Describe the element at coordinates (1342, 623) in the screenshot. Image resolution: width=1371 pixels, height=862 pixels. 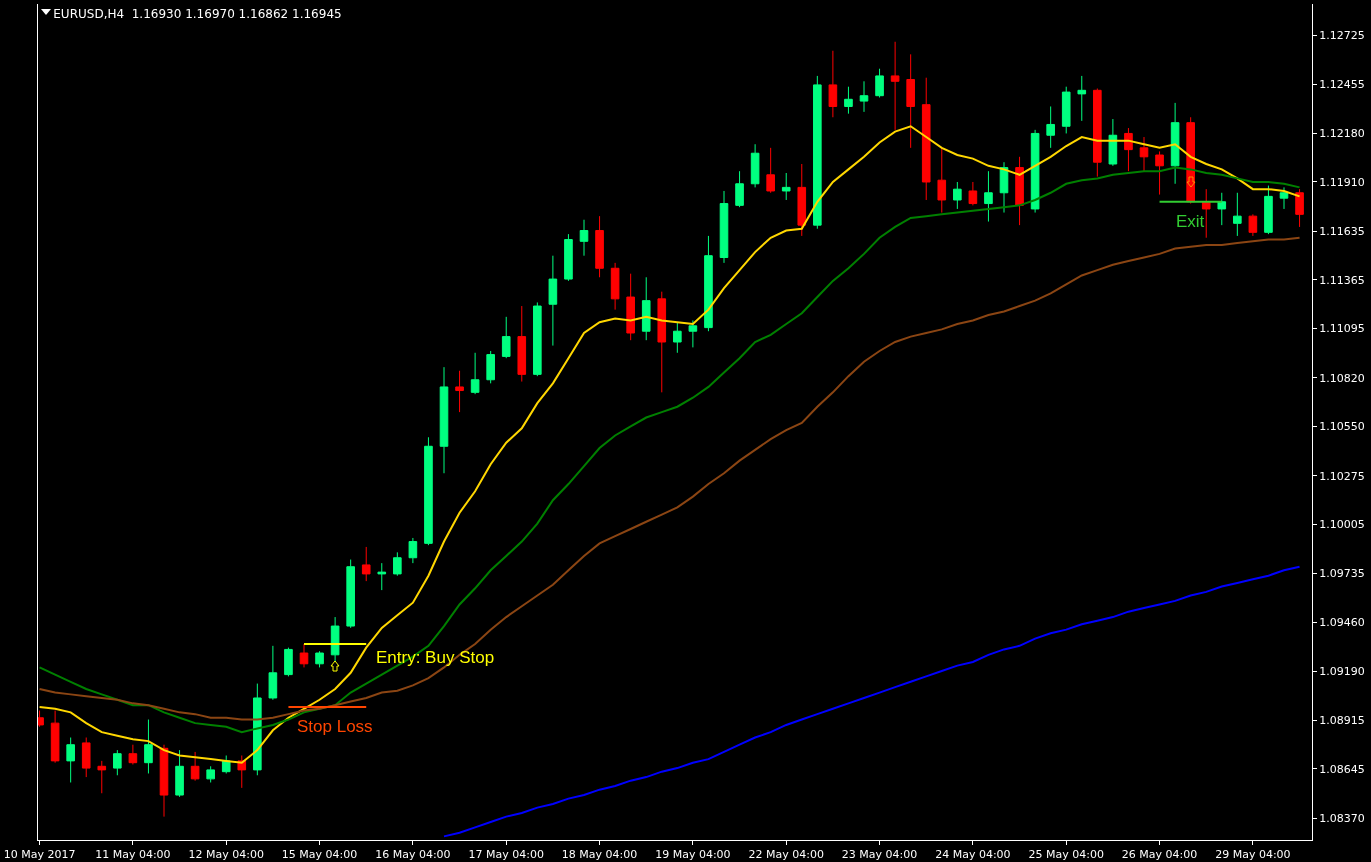
I see `y-tick-label: 1.09460` at that location.